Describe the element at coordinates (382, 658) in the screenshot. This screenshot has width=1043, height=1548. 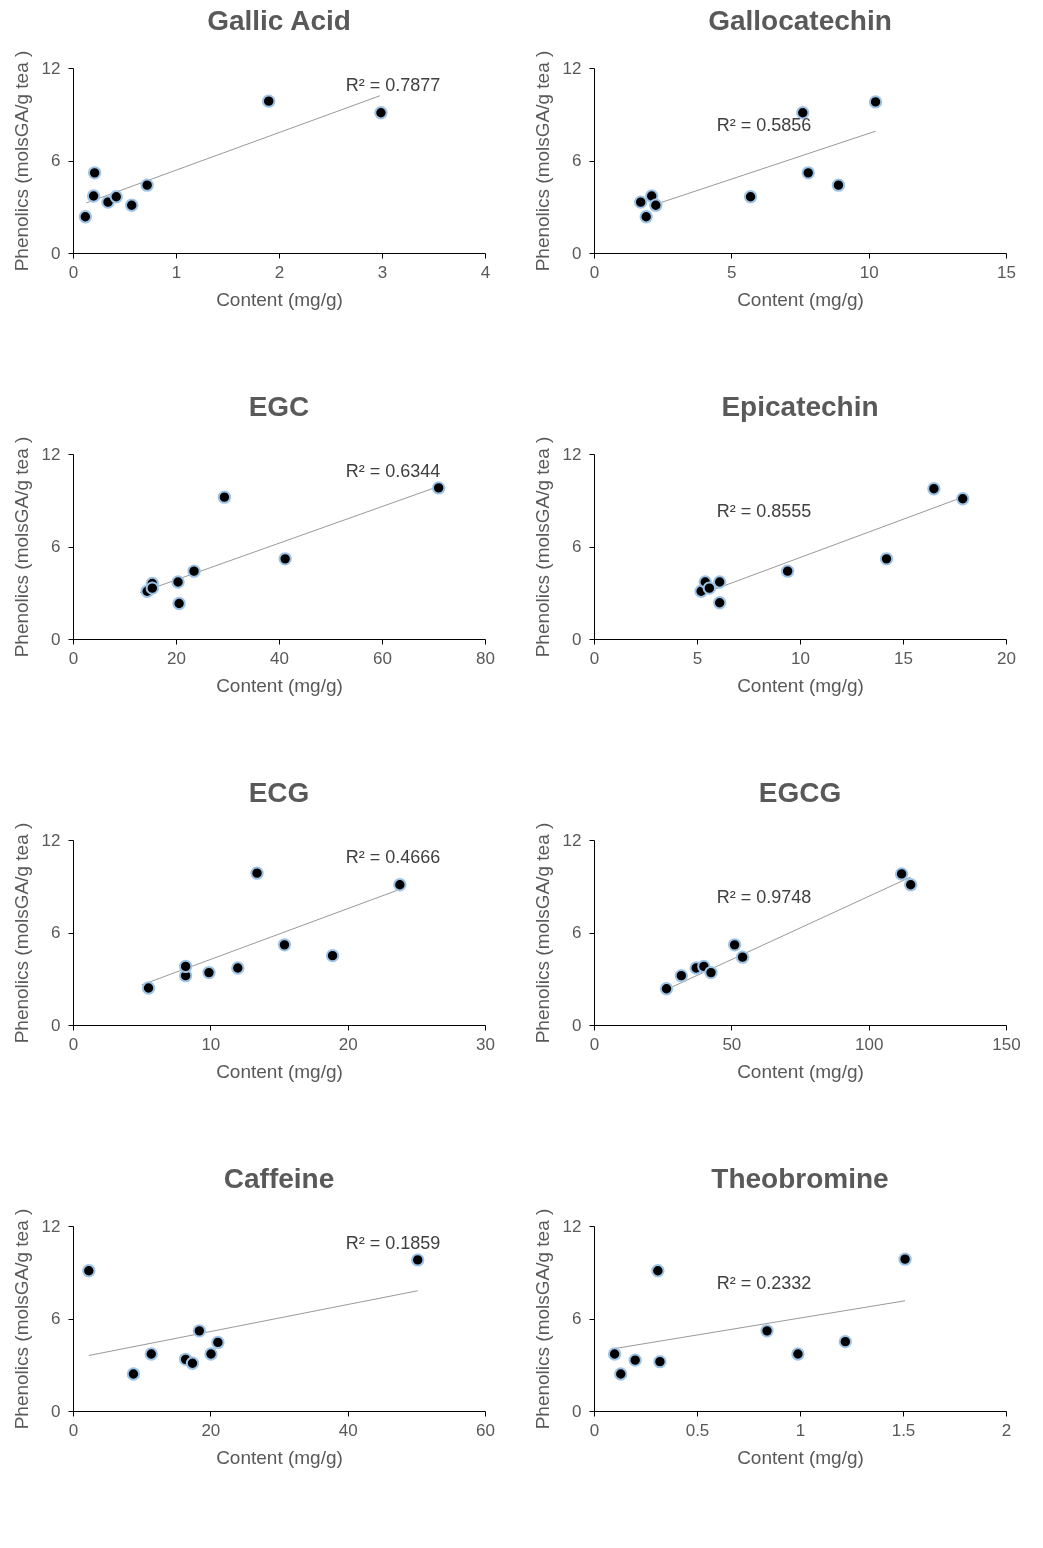
I see `x-tick-label: 60` at that location.